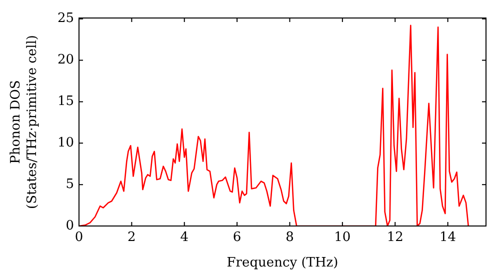 The image size is (500, 280). I want to click on y-tick-label: 5, so click(70, 184).